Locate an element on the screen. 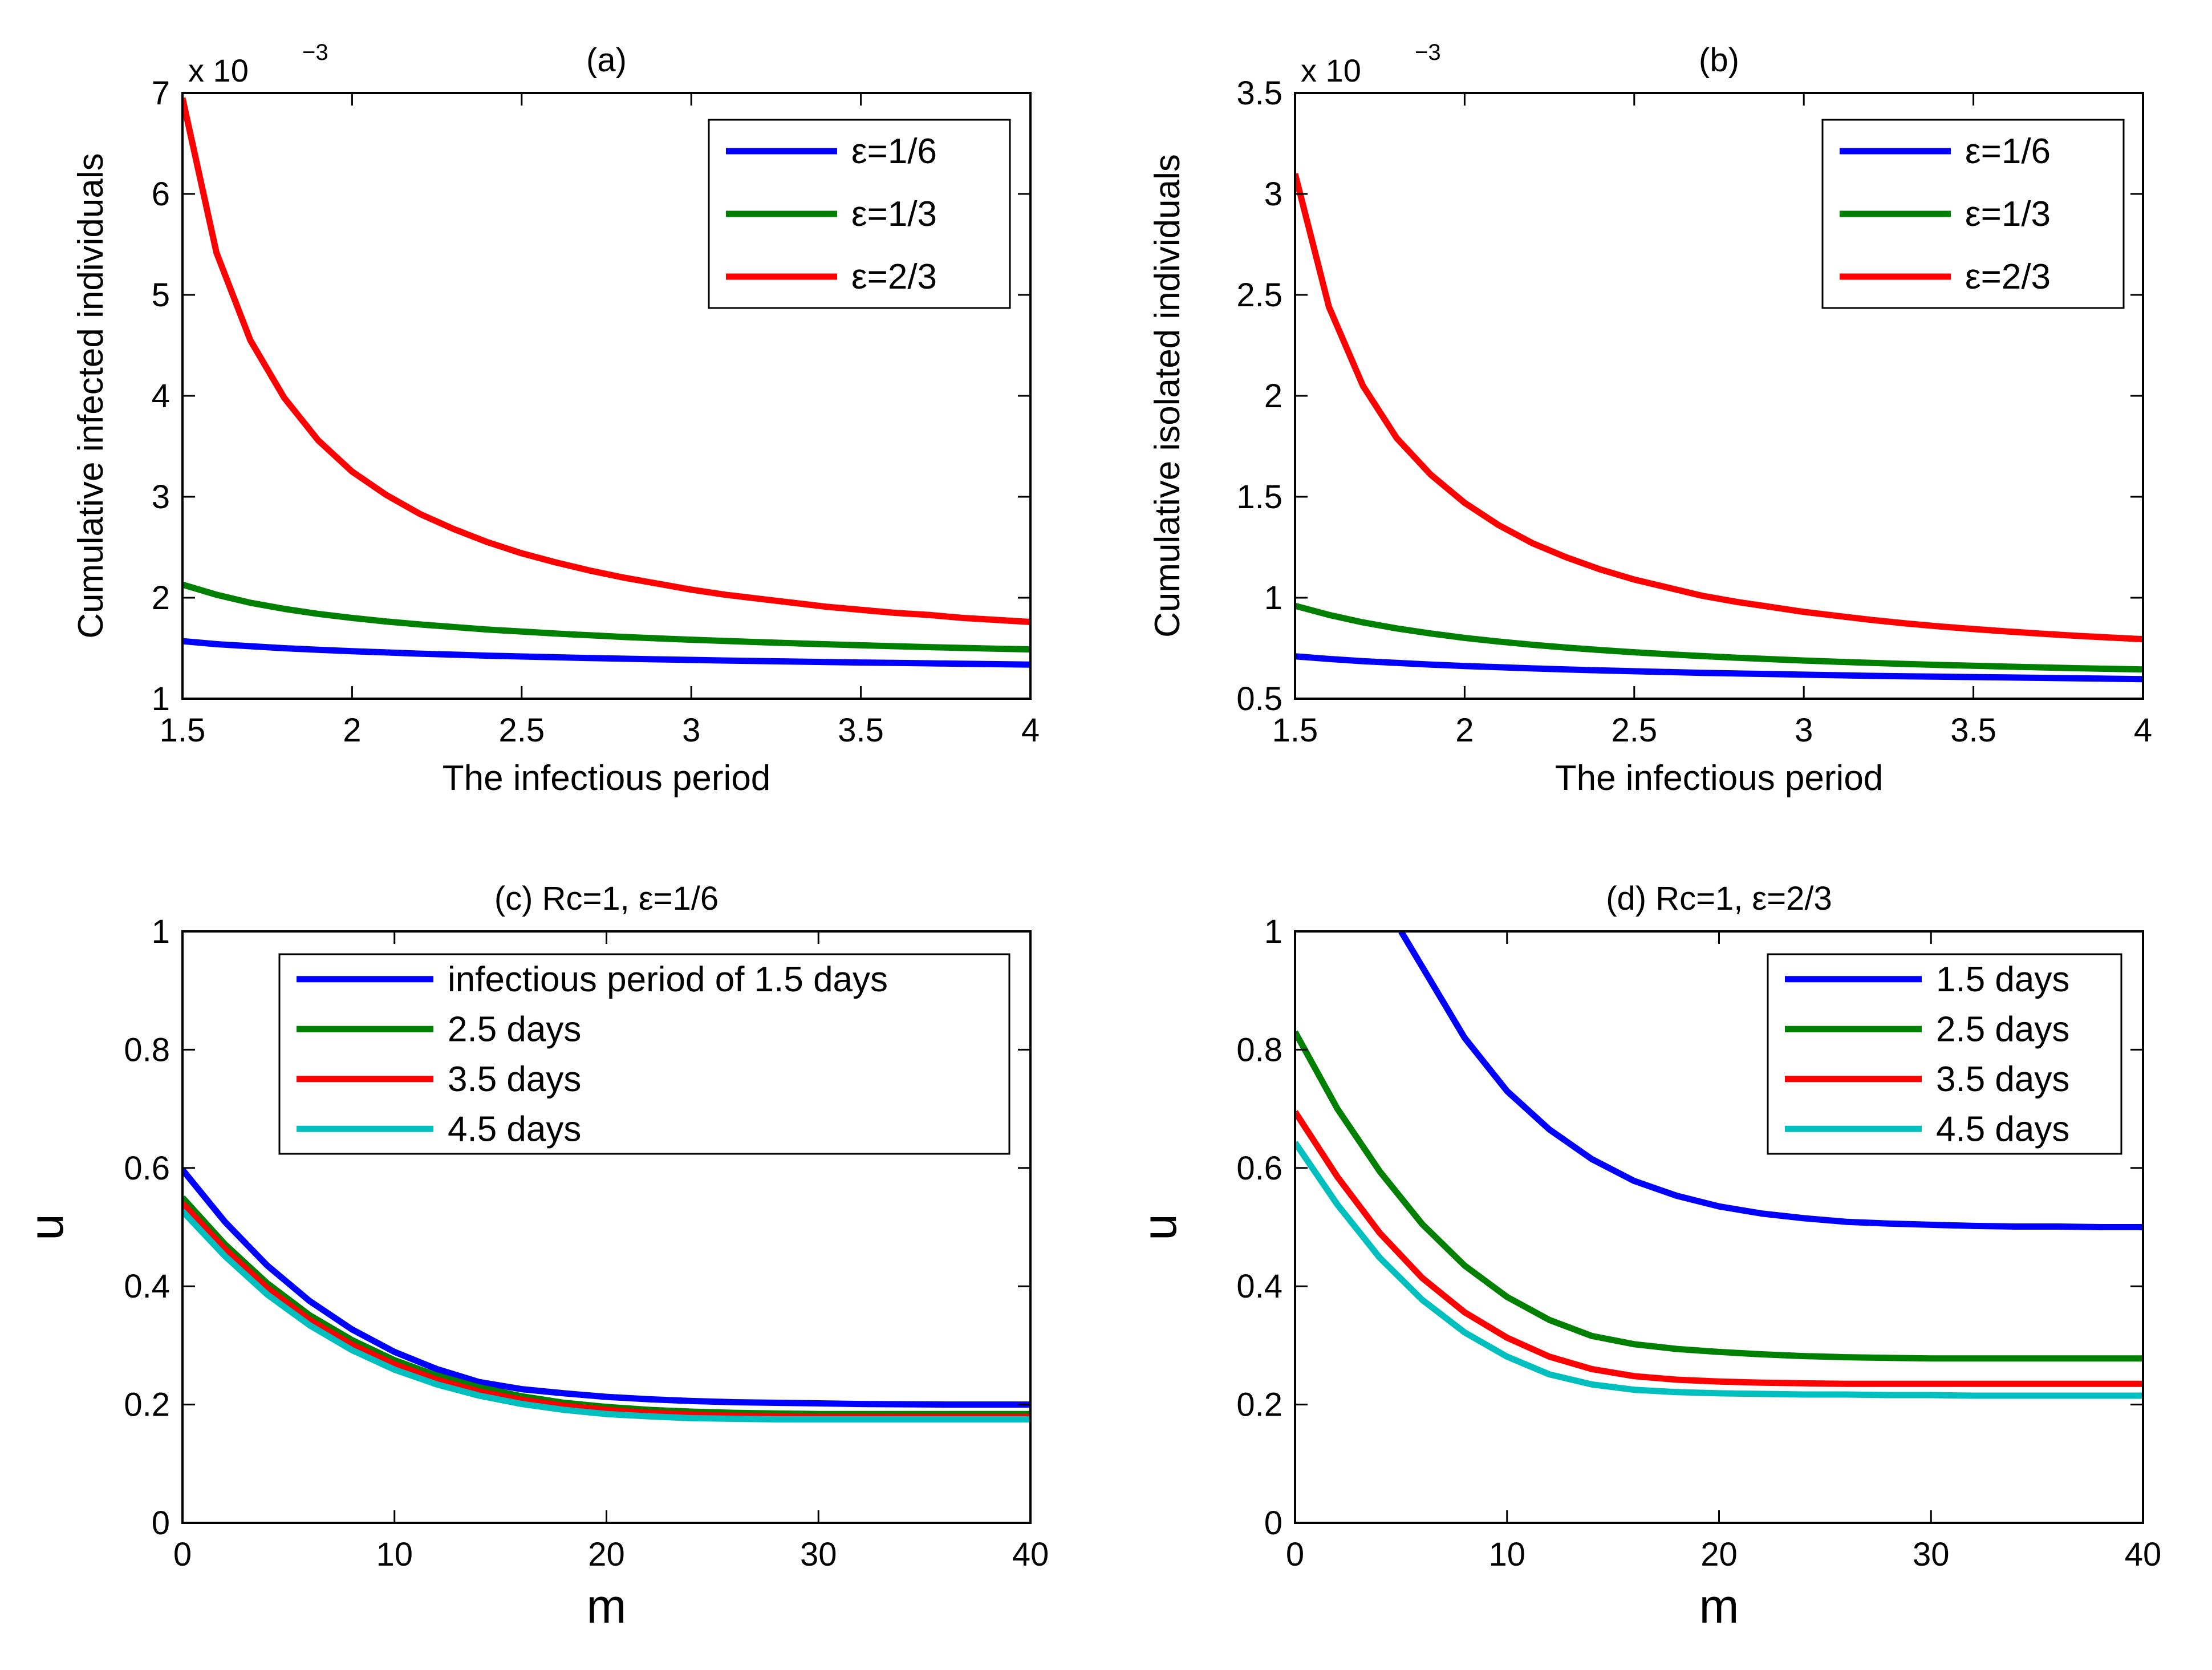 This screenshot has width=2212, height=1670. legend-label-1: infectious period of 1.5 days is located at coordinates (668, 980).